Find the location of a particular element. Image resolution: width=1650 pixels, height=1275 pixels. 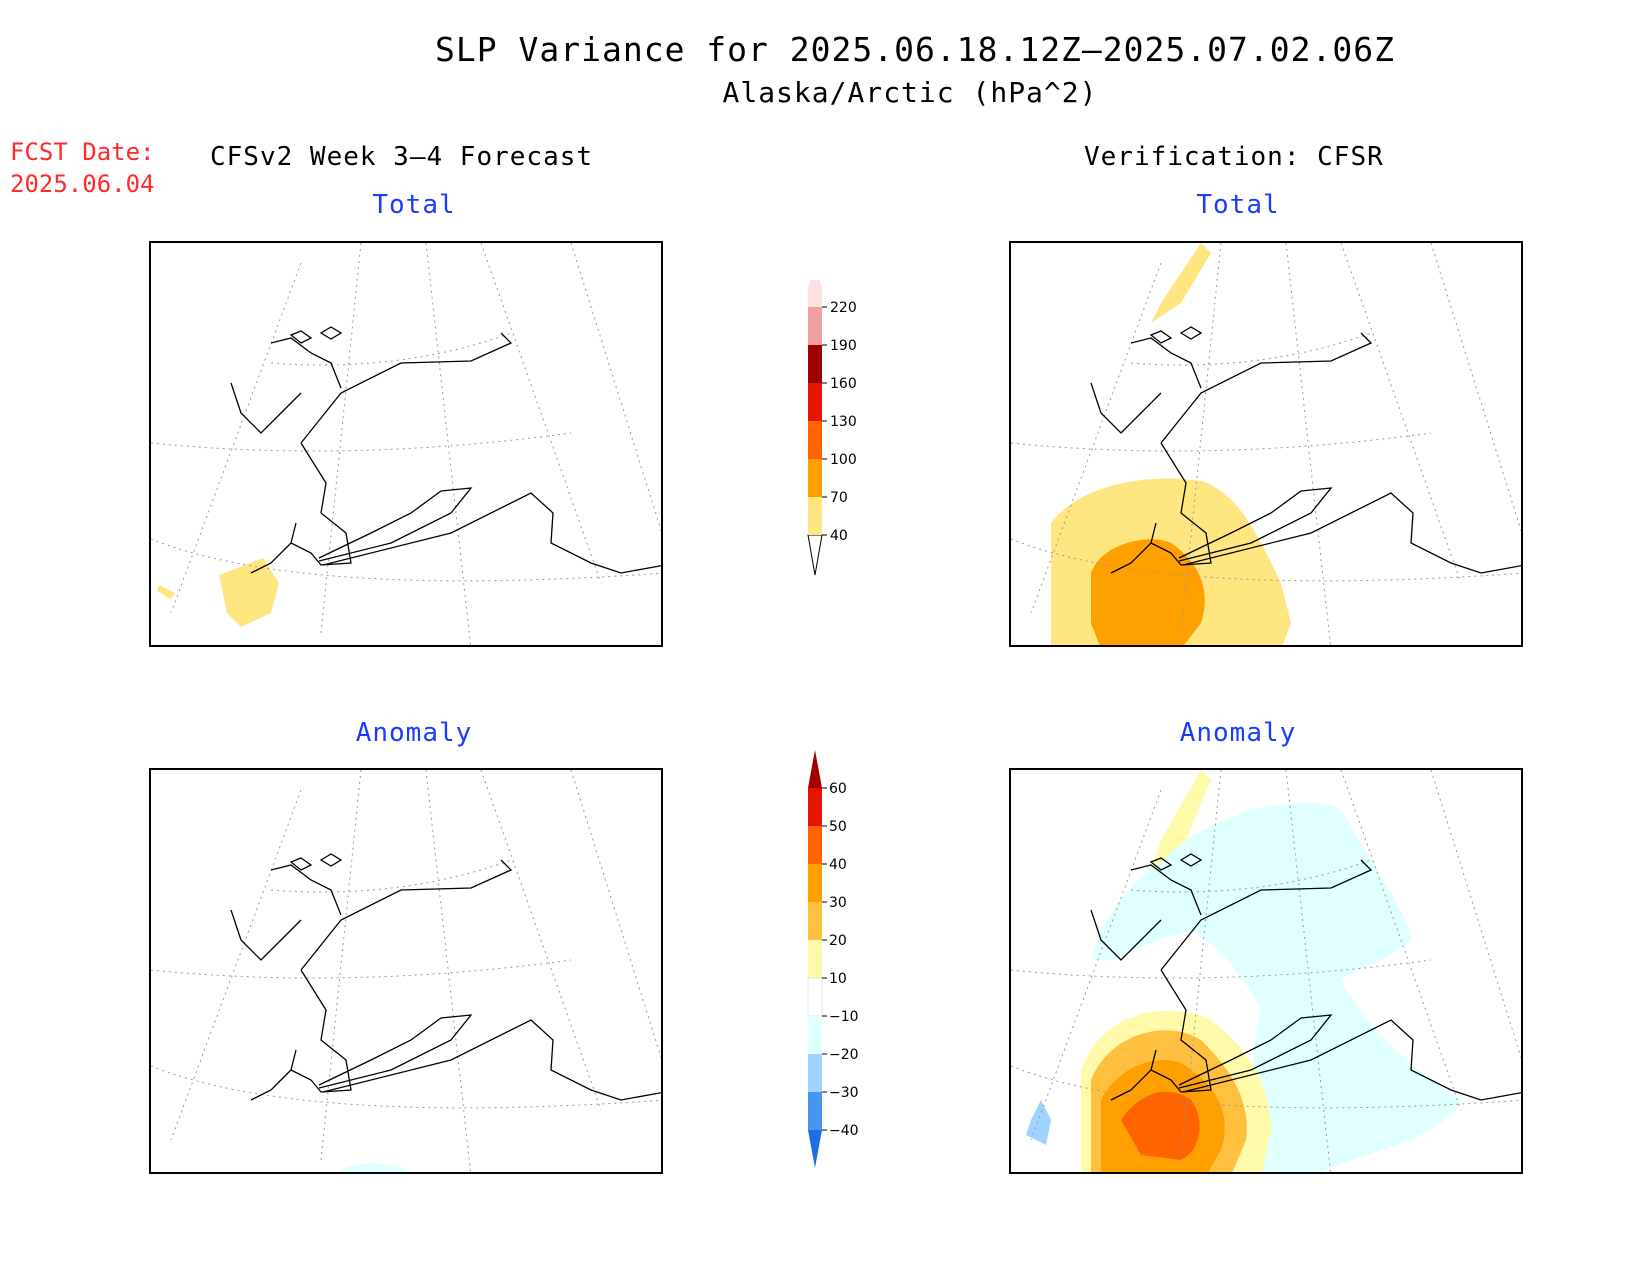

colorbar-label: 130 is located at coordinates (843, 422).